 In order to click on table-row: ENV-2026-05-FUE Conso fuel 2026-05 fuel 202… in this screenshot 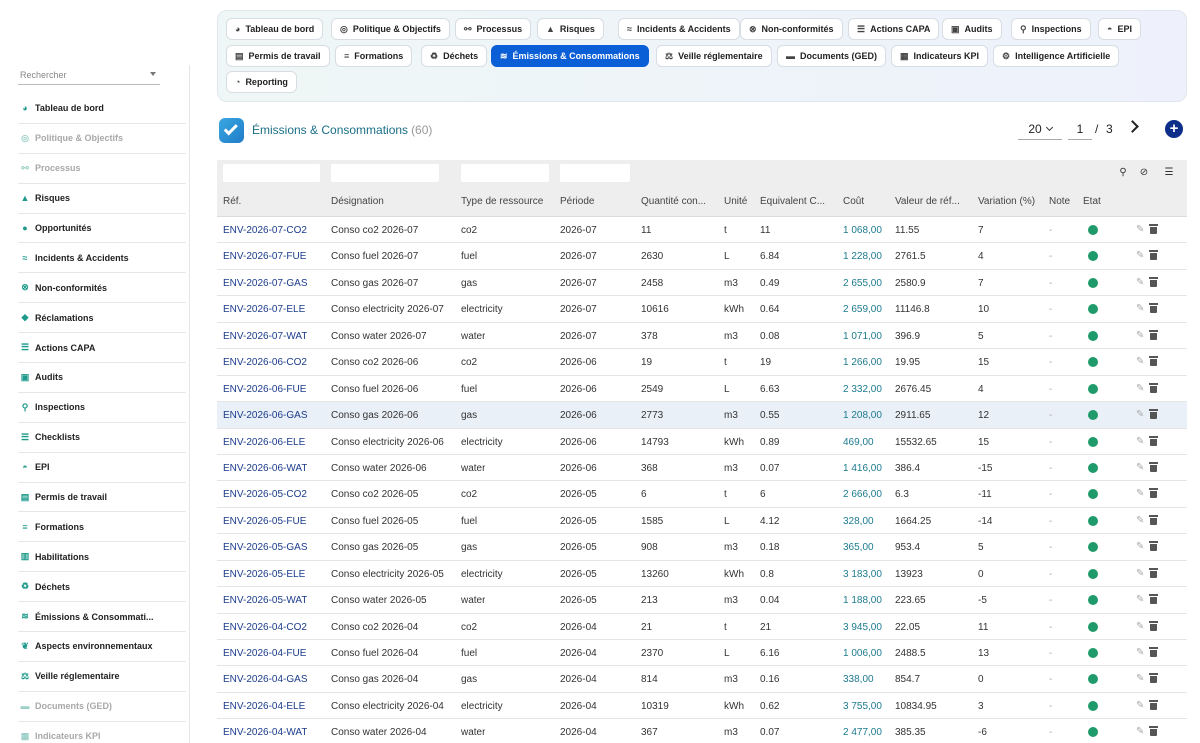, I will do `click(702, 521)`.